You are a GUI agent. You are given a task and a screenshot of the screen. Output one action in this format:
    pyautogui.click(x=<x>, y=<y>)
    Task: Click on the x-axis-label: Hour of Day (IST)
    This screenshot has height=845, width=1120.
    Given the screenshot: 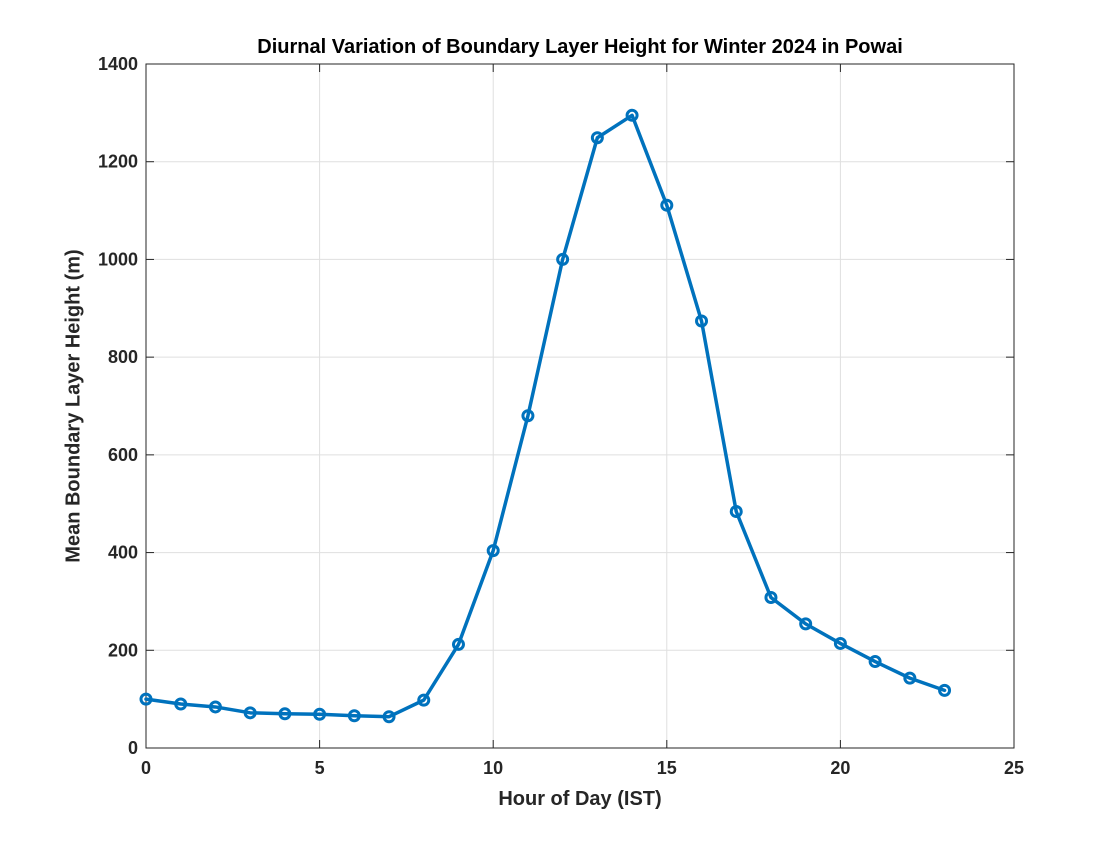 What is the action you would take?
    pyautogui.click(x=580, y=799)
    